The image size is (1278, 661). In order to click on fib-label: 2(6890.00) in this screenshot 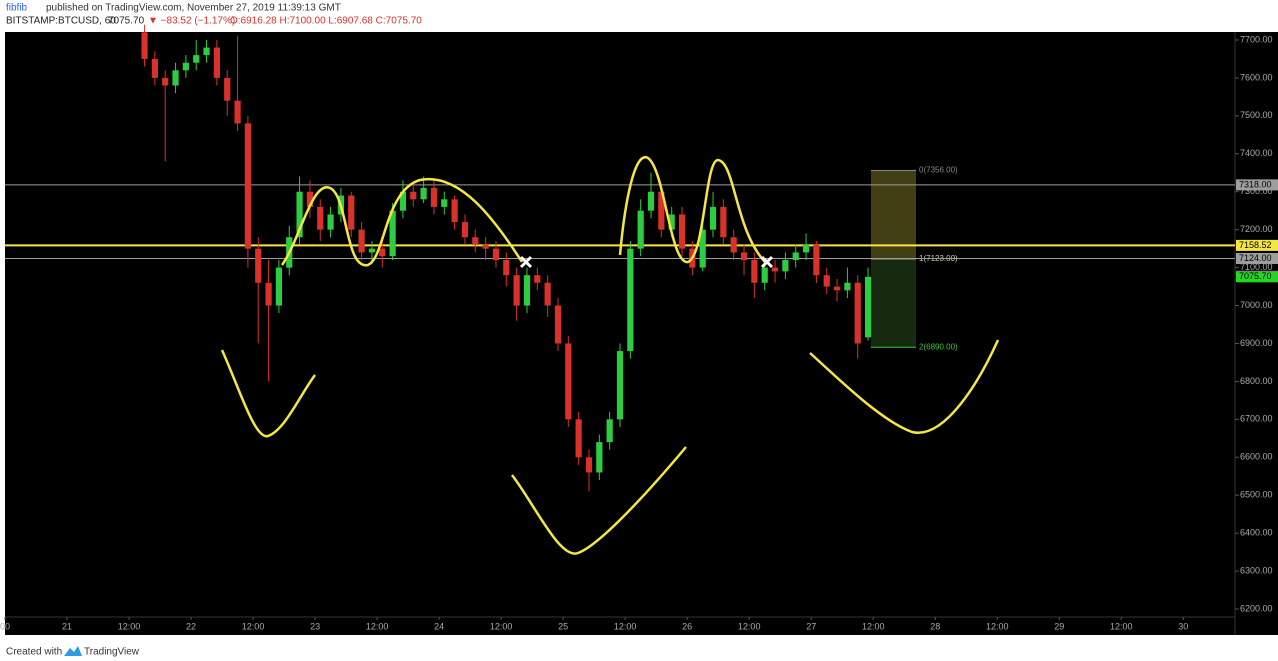, I will do `click(938, 346)`.